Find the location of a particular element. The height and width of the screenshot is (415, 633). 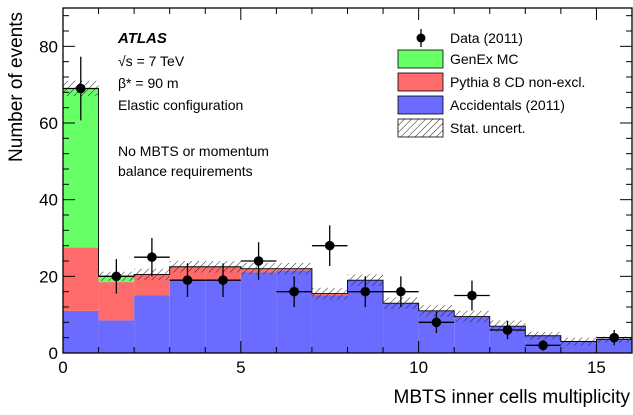

legend-entry-stat-uncert: Stat. uncert. is located at coordinates (461, 128).